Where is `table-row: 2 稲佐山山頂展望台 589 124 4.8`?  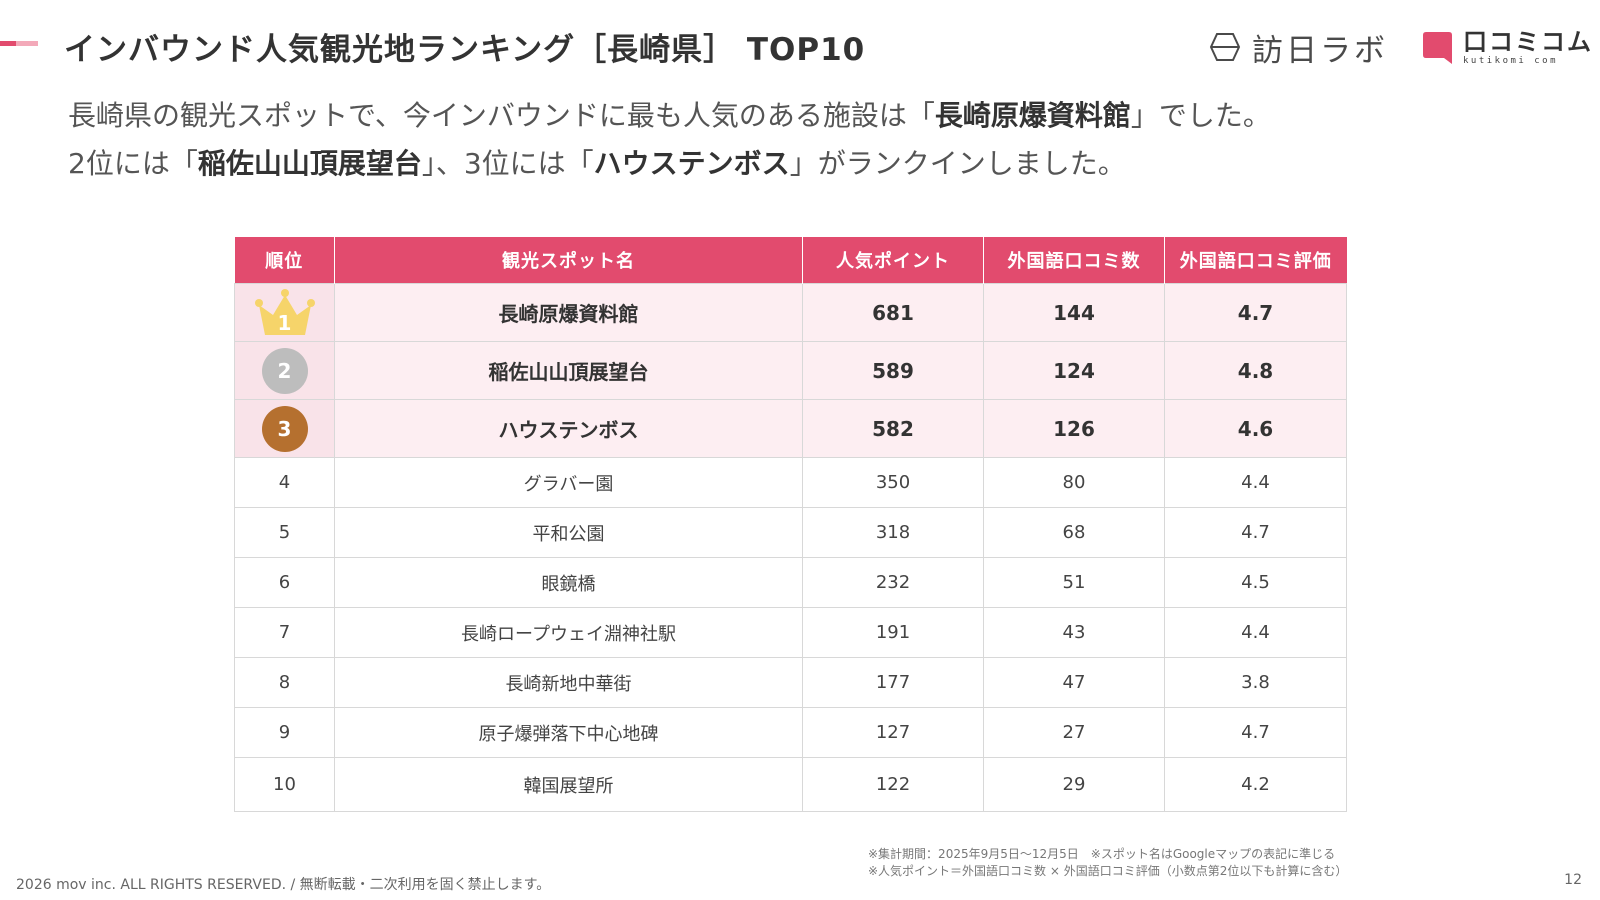
table-row: 2 稲佐山山頂展望台 589 124 4.8 is located at coordinates (790, 370).